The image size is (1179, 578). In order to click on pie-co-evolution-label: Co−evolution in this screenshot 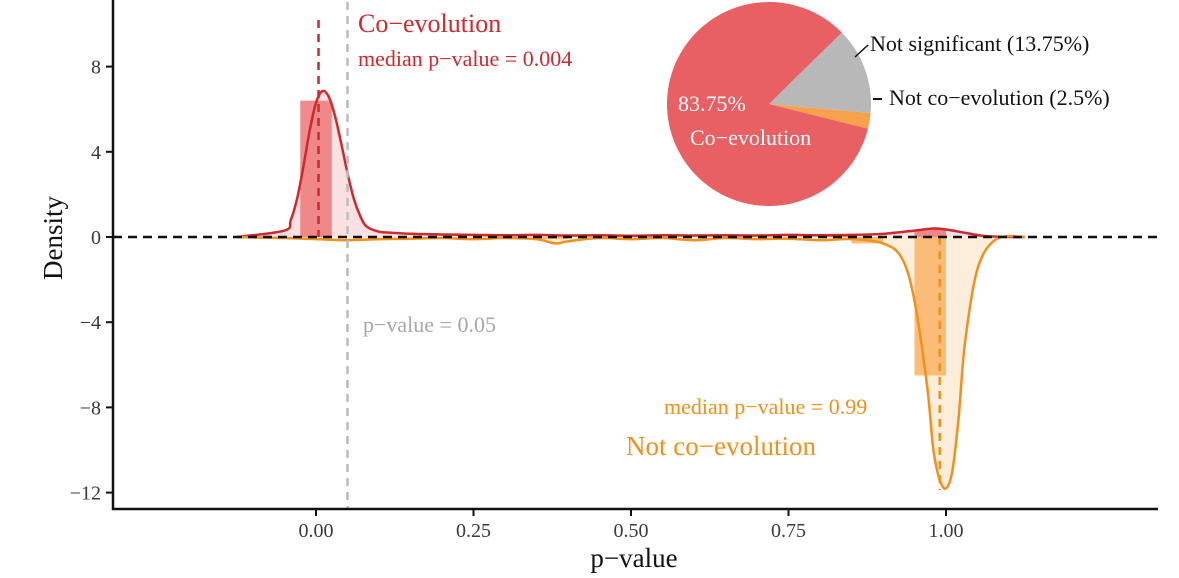, I will do `click(750, 137)`.